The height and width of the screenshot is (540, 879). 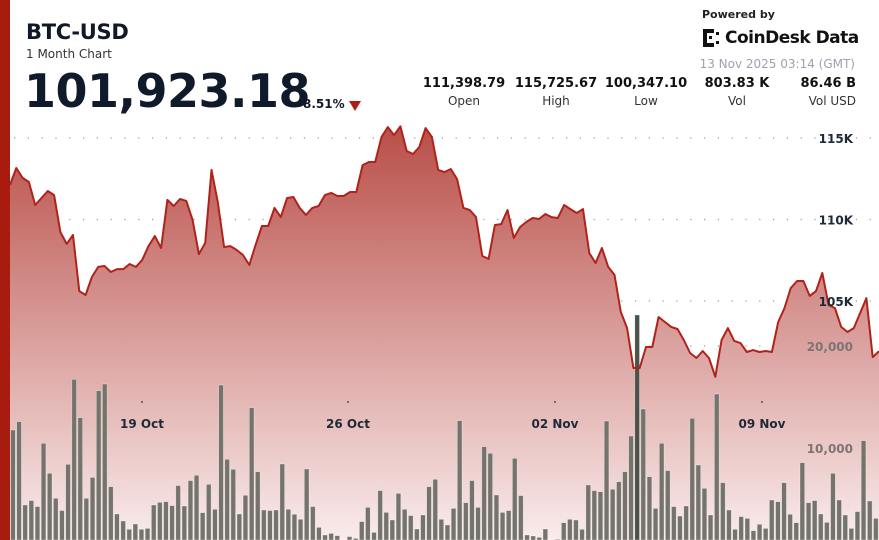 I want to click on date-axis-label: 26 Oct, so click(x=348, y=424).